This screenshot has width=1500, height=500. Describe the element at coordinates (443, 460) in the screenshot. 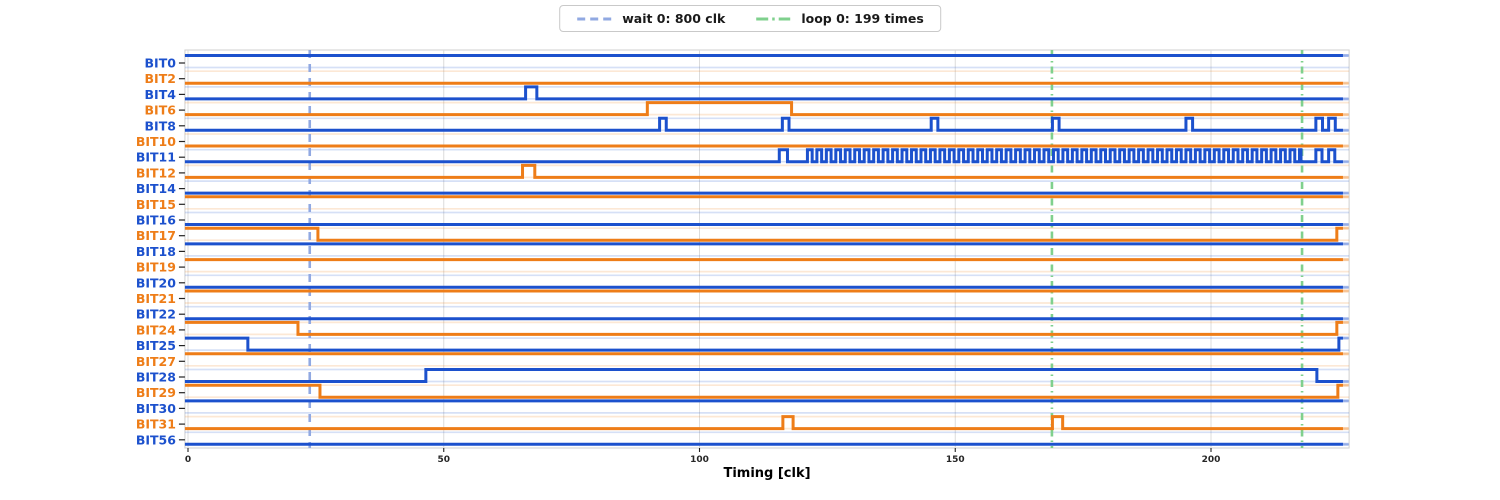

I see `x-tick-label: 50` at that location.